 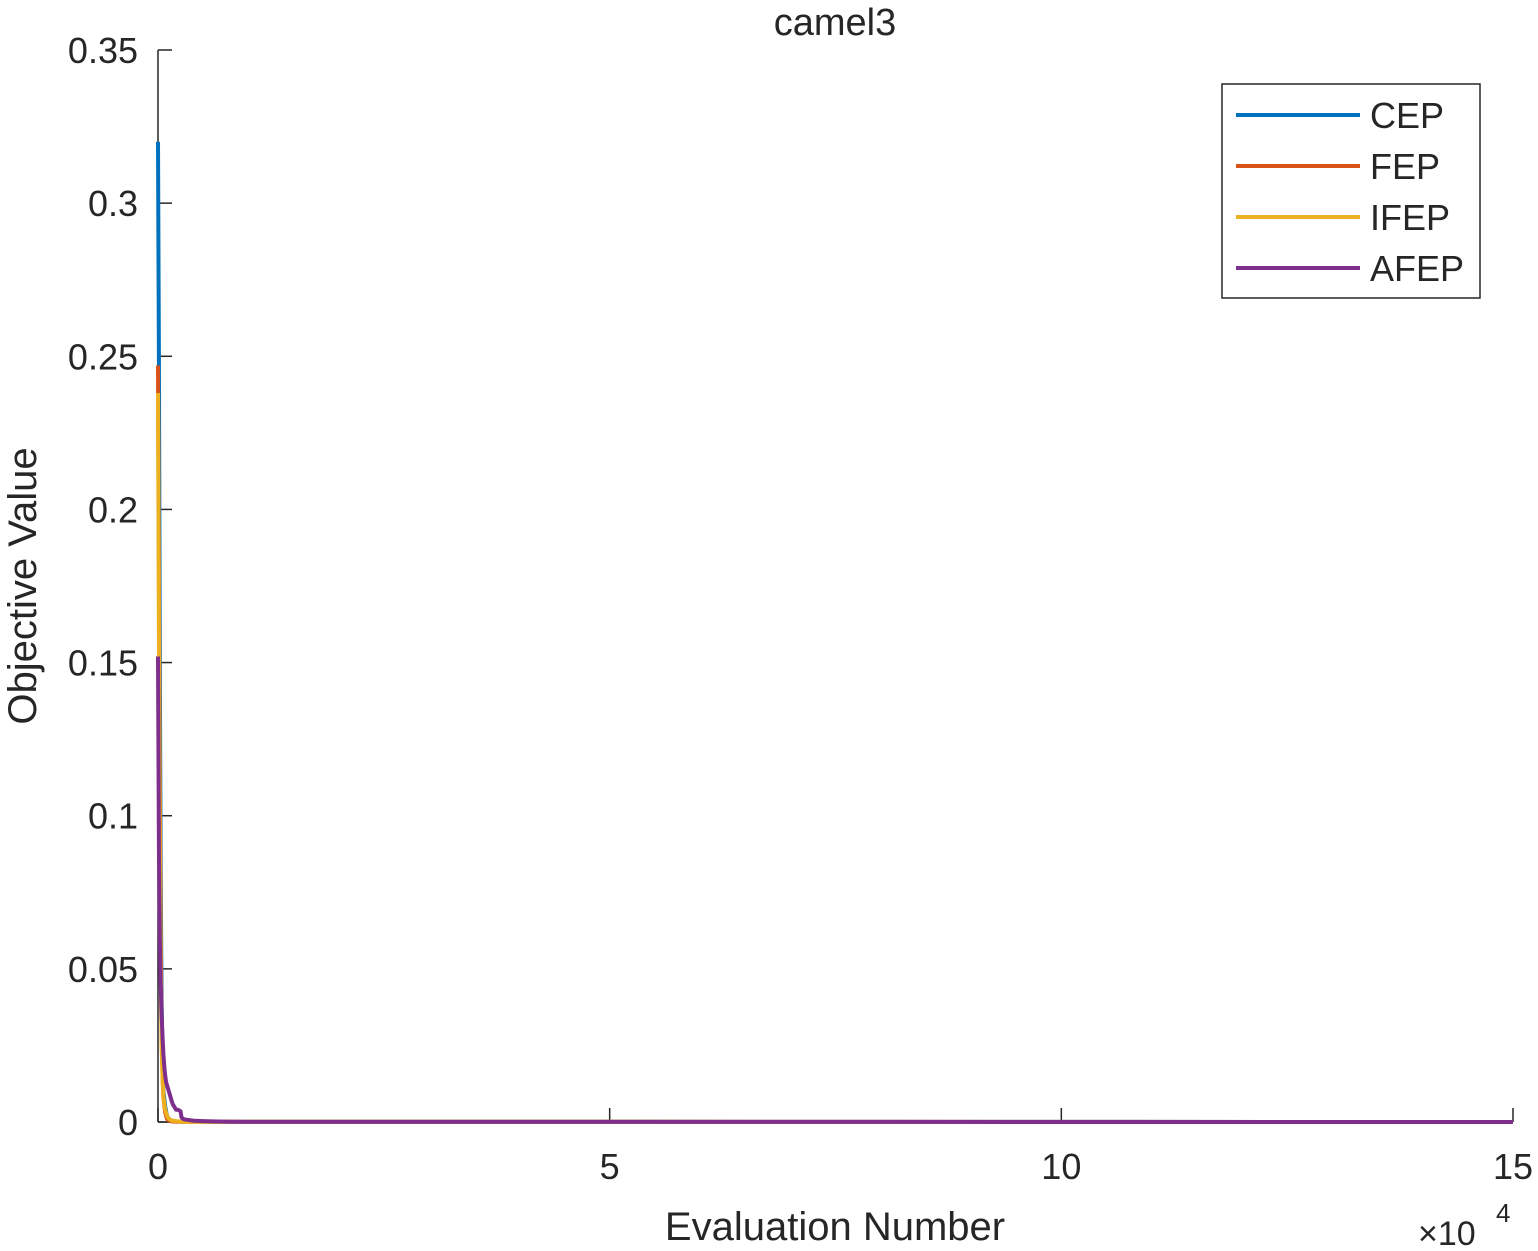 I want to click on x-tick-label: 15, so click(x=1513, y=1166).